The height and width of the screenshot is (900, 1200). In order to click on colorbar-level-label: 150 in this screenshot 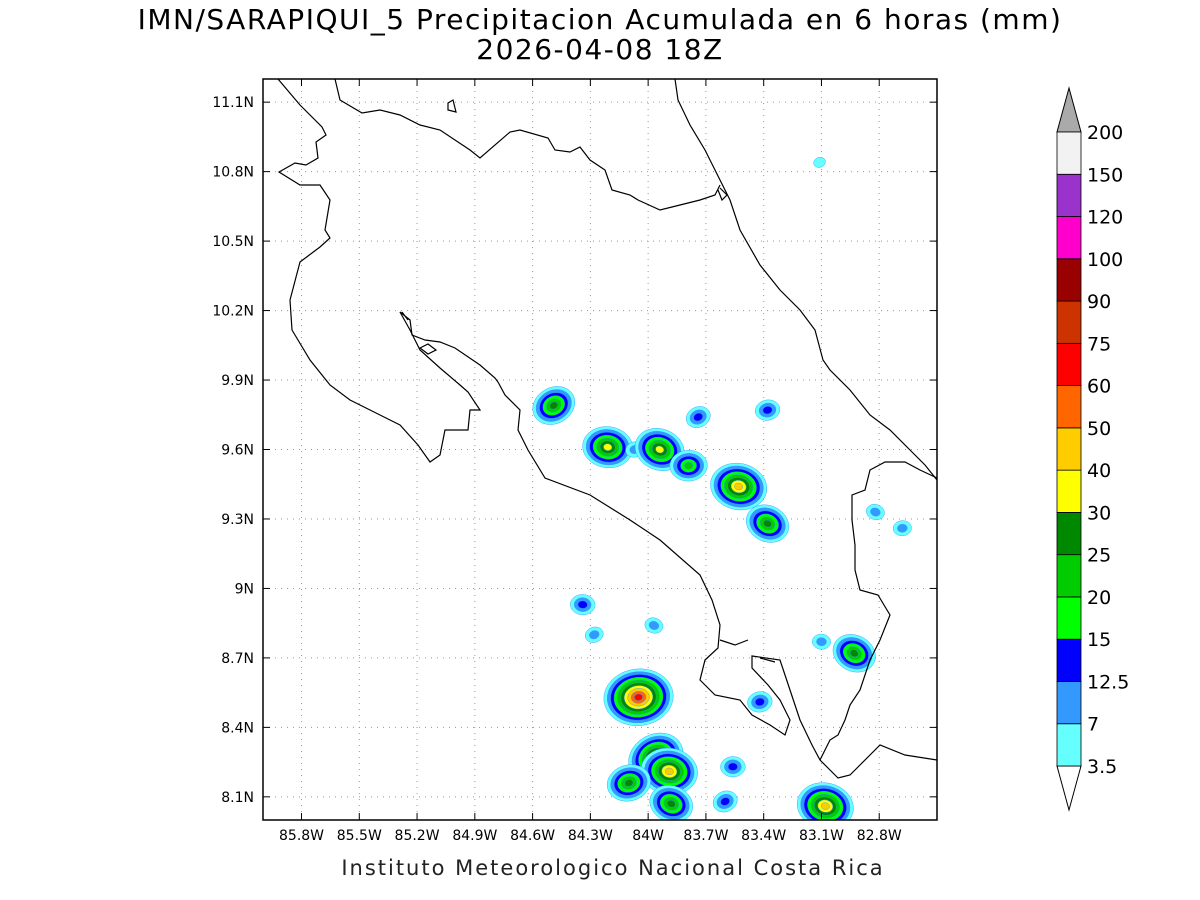, I will do `click(1105, 175)`.